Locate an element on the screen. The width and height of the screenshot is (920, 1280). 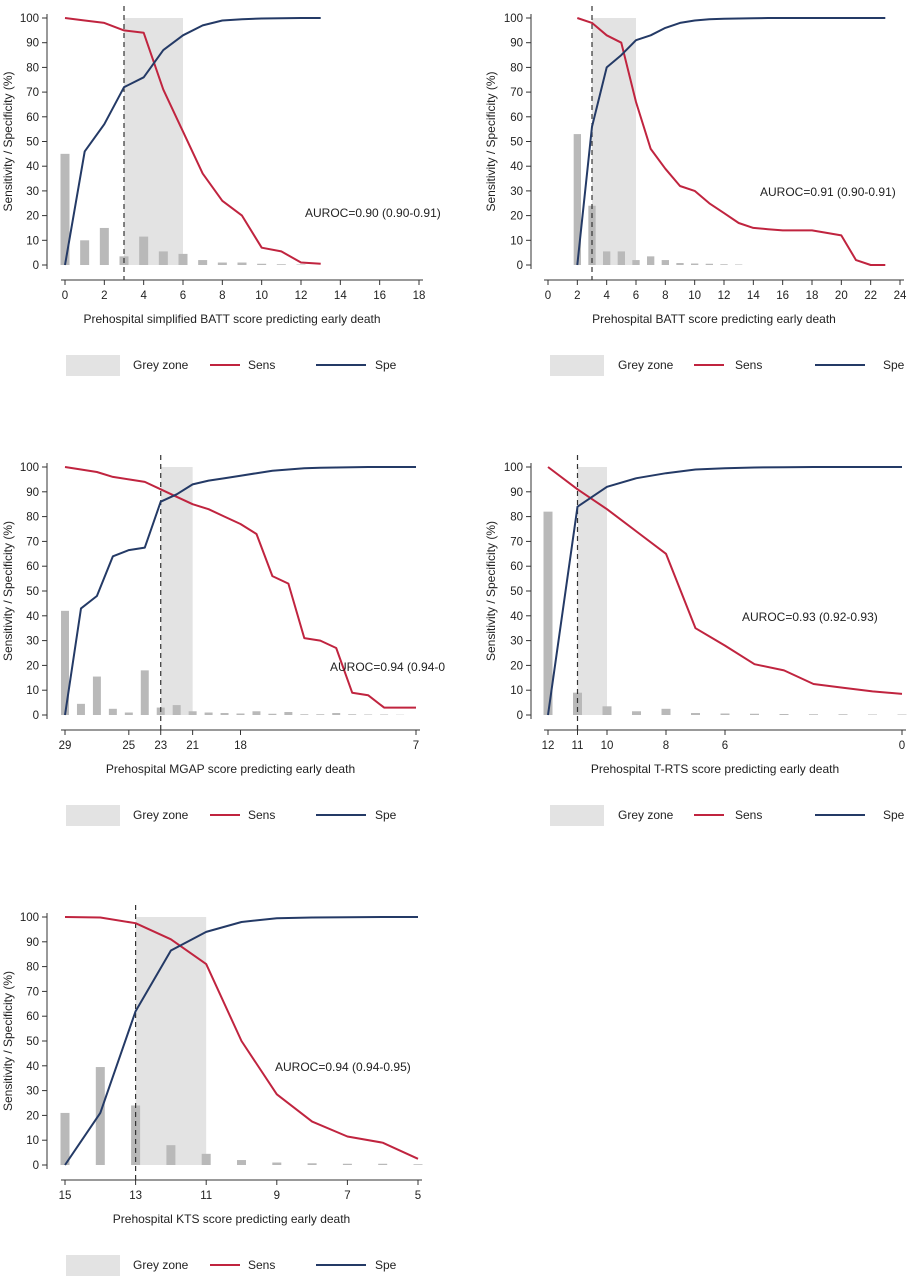
y-tick-label: 30 is located at coordinates (32, 1092).